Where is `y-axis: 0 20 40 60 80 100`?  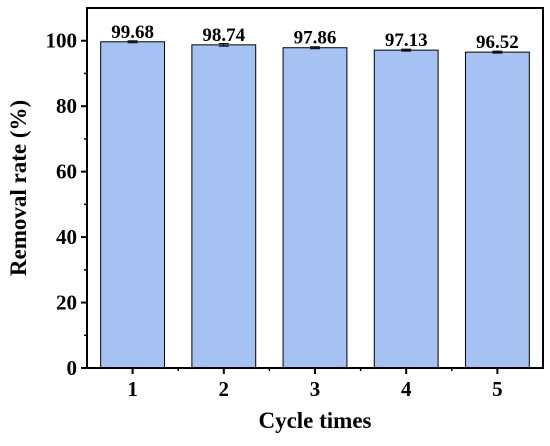 y-axis: 0 20 40 60 80 100 is located at coordinates (66, 204).